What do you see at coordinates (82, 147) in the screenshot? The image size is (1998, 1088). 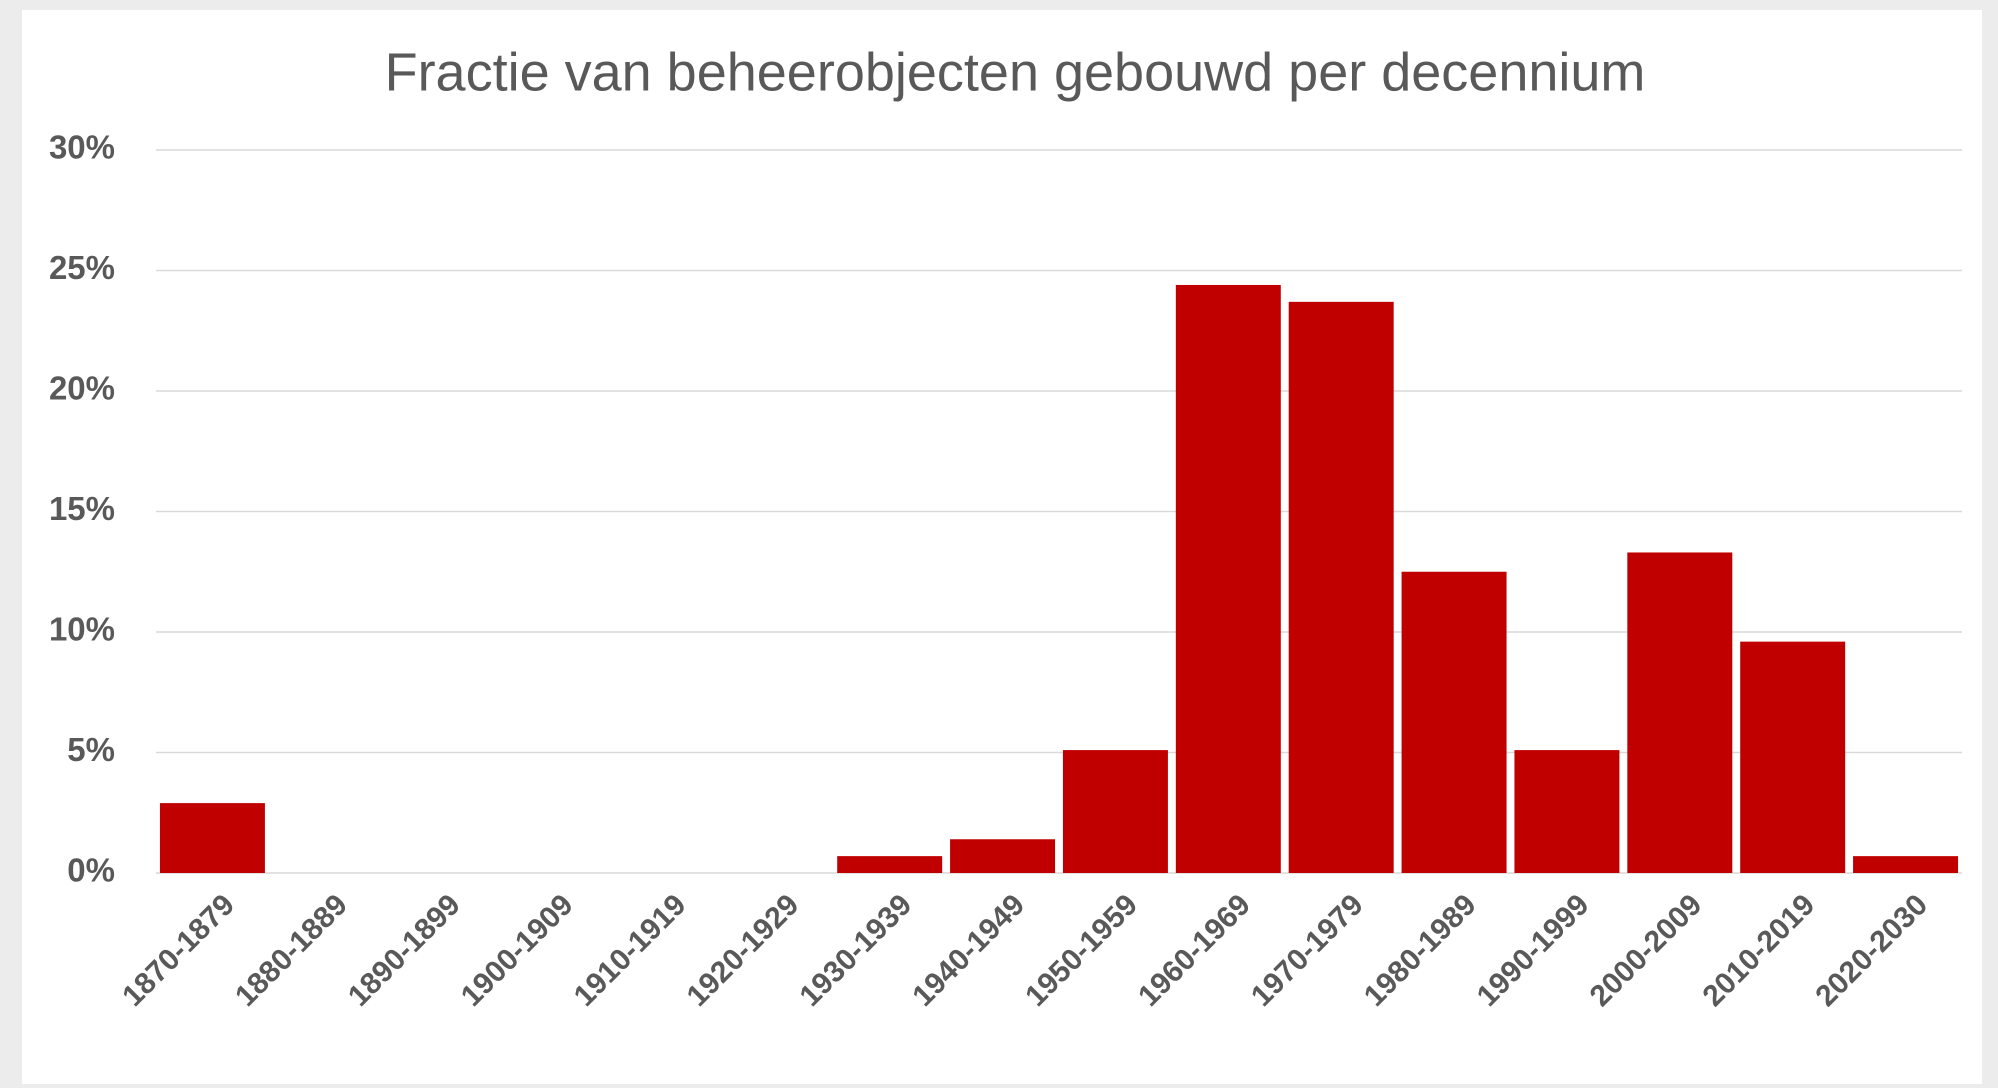 I see `y-tick-label: 30%` at bounding box center [82, 147].